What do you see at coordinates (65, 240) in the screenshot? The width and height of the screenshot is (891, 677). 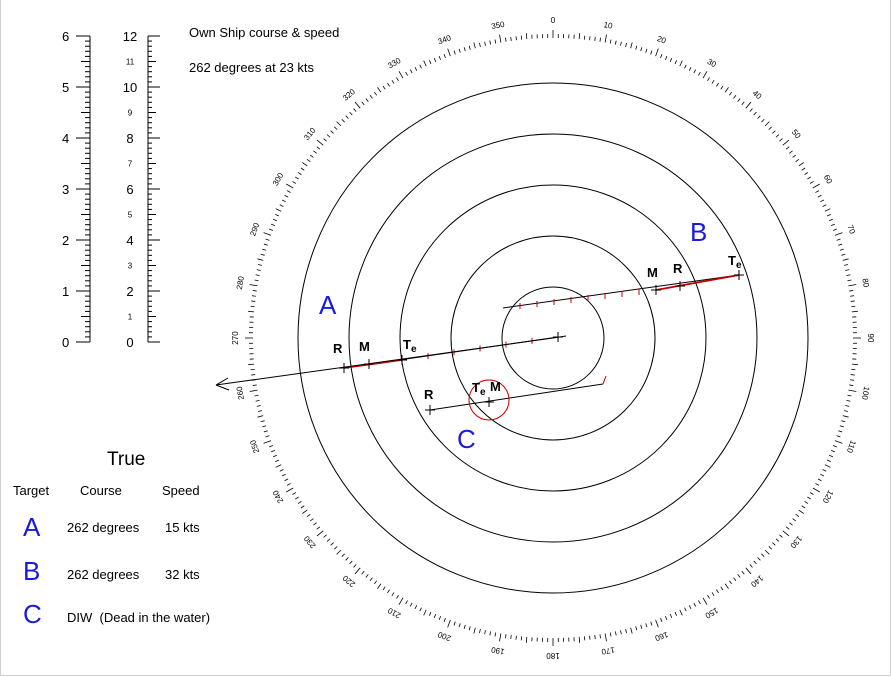 I see `scale-left-label: 2` at bounding box center [65, 240].